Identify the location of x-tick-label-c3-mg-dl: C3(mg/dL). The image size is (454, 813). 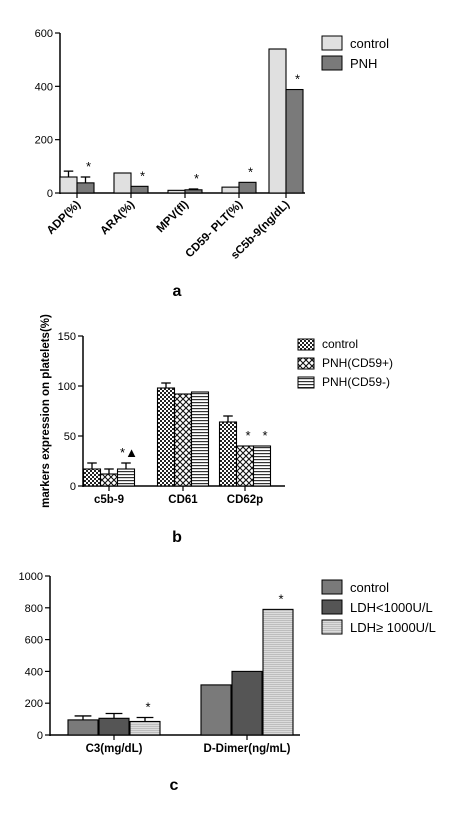
(114, 749).